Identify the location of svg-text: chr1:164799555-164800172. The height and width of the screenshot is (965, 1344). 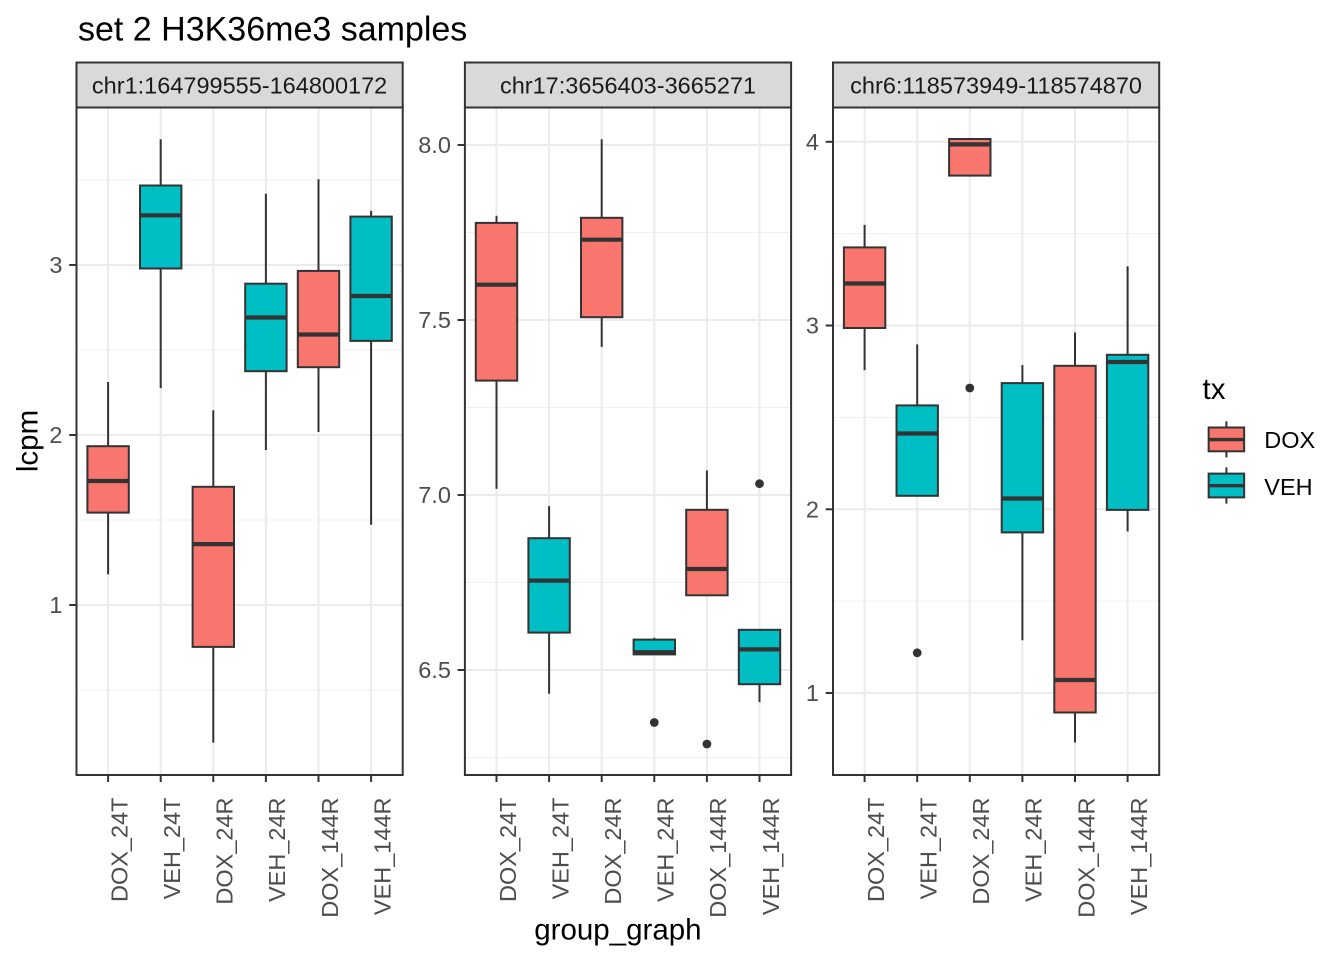
(239, 86).